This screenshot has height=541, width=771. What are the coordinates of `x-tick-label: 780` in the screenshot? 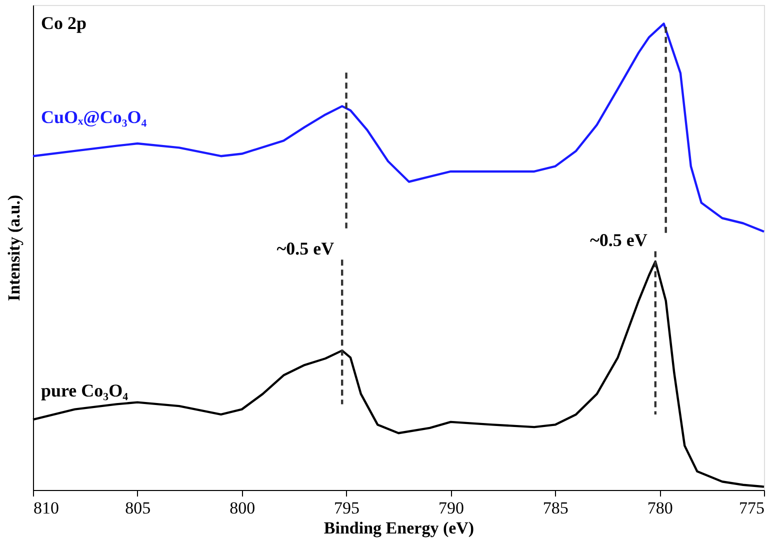 It's located at (660, 508).